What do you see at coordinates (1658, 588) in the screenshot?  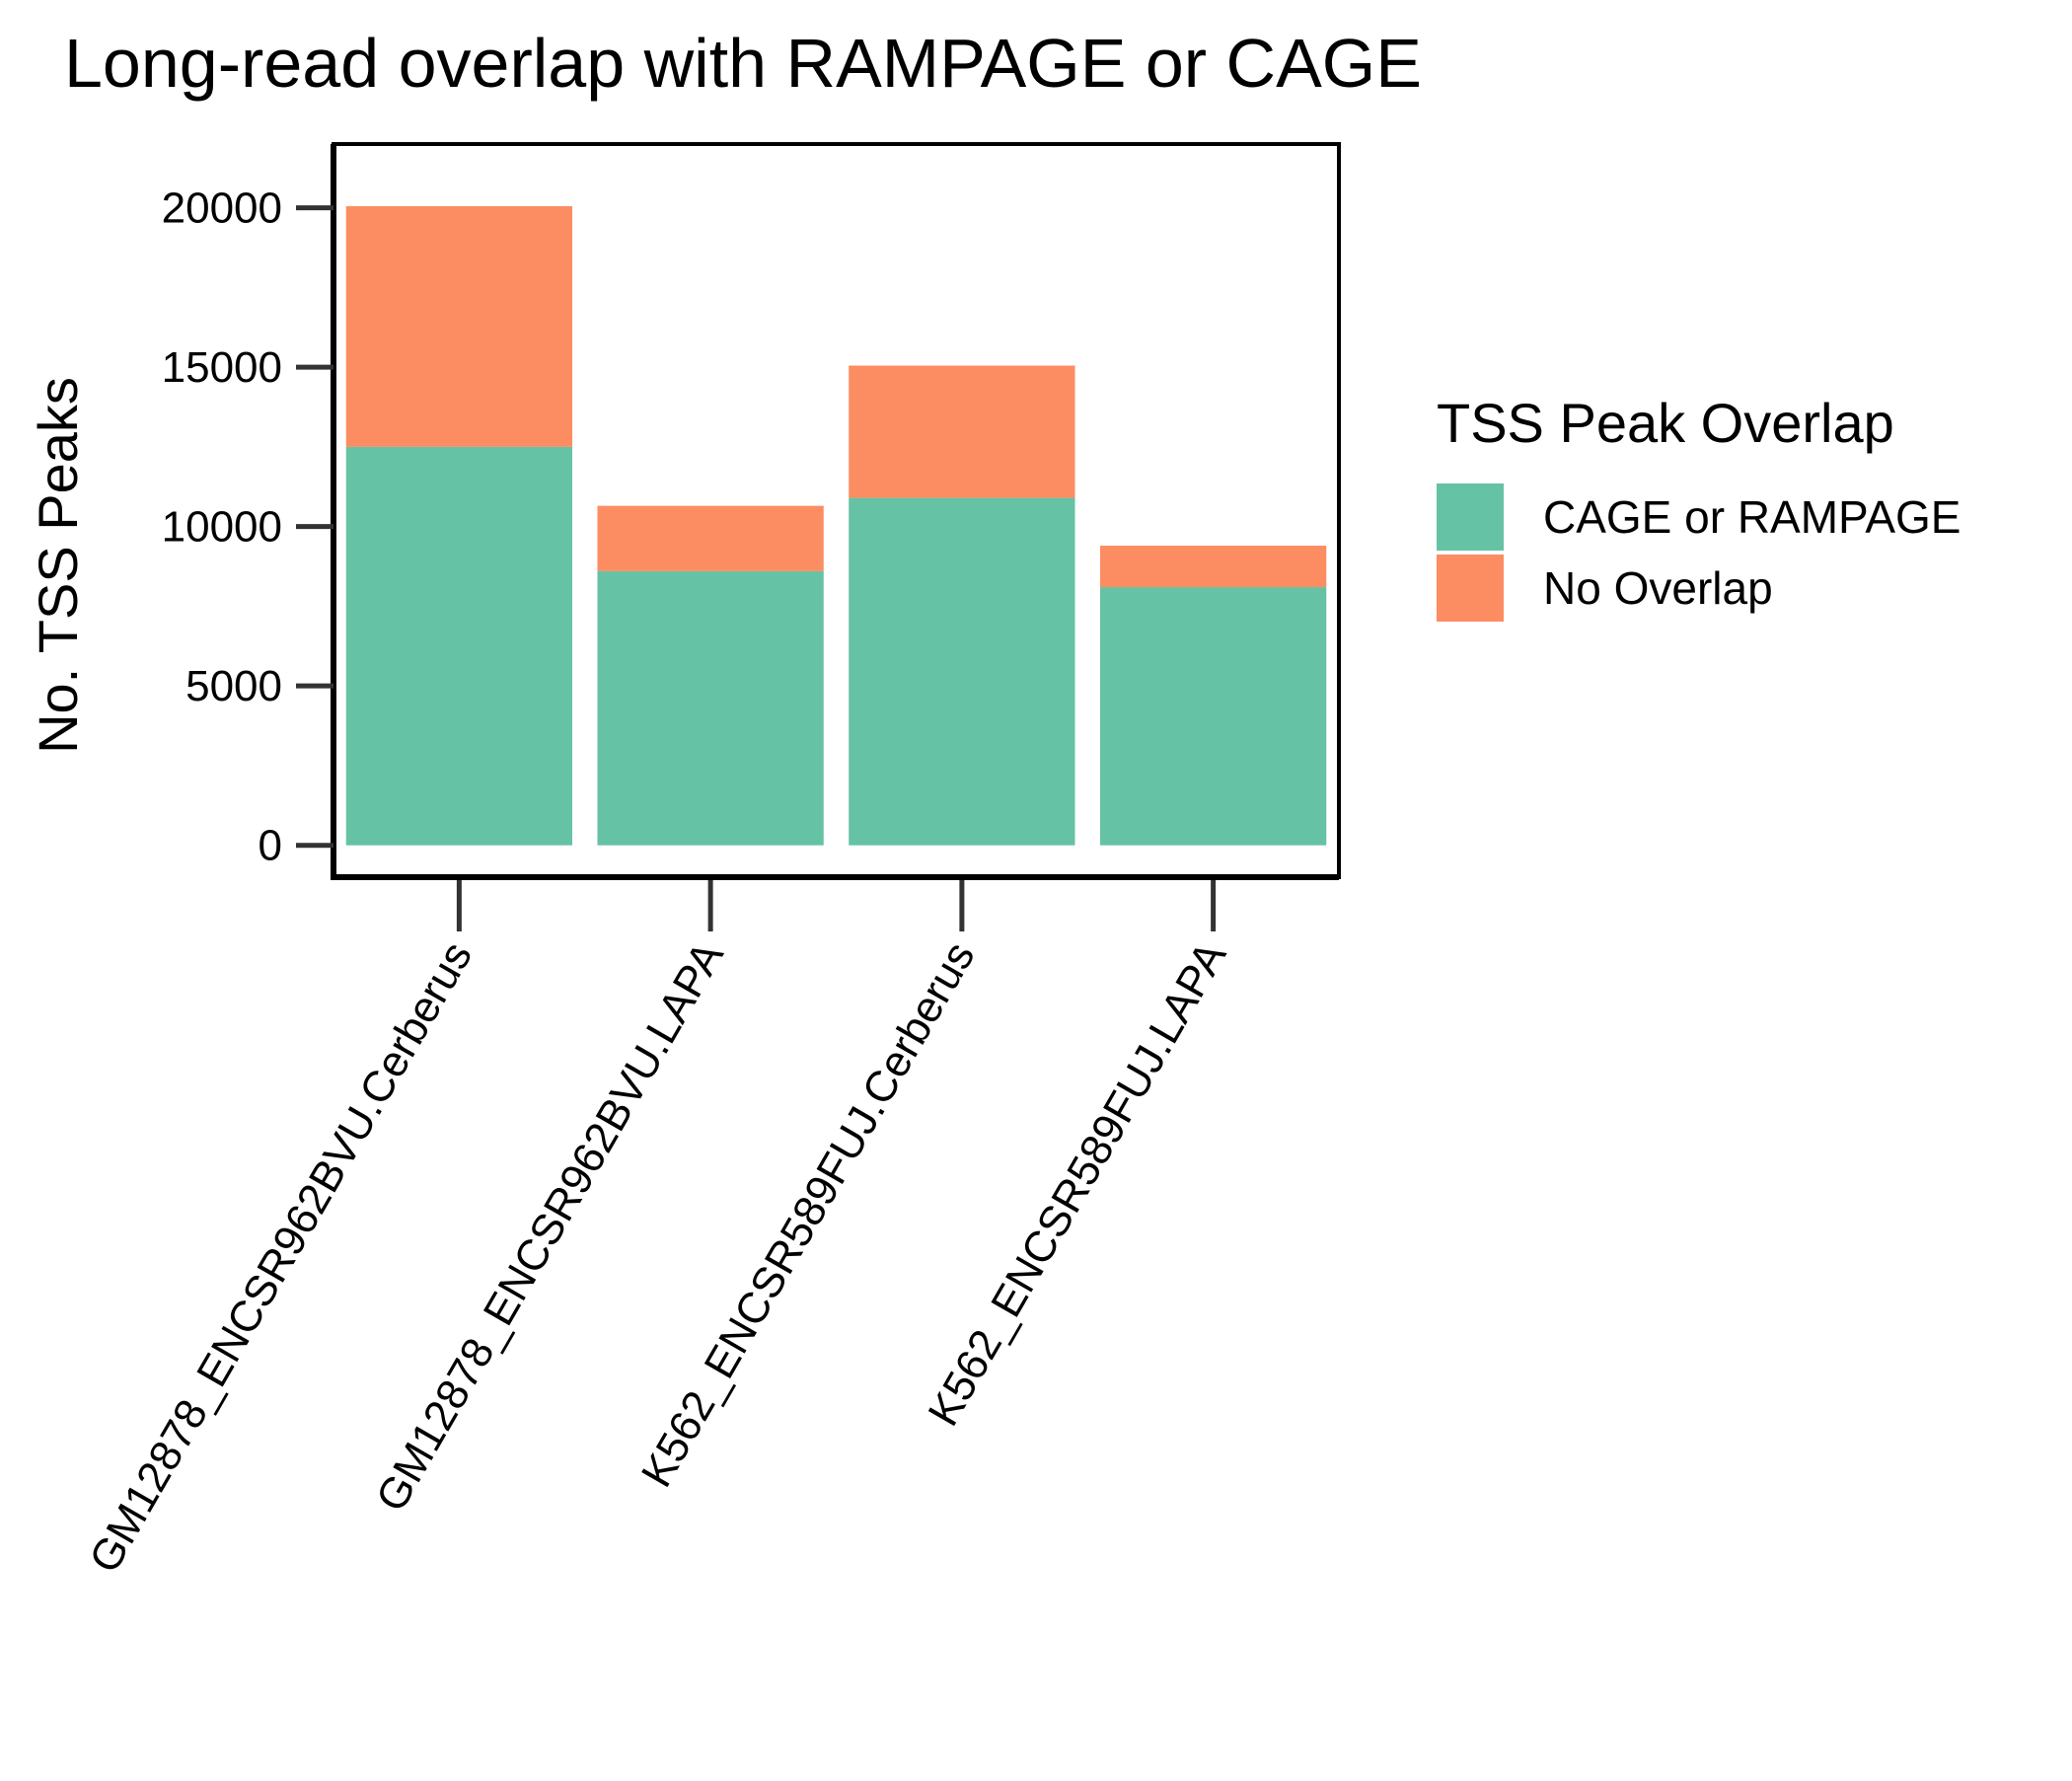 I see `legend-label-1: No Overlap` at bounding box center [1658, 588].